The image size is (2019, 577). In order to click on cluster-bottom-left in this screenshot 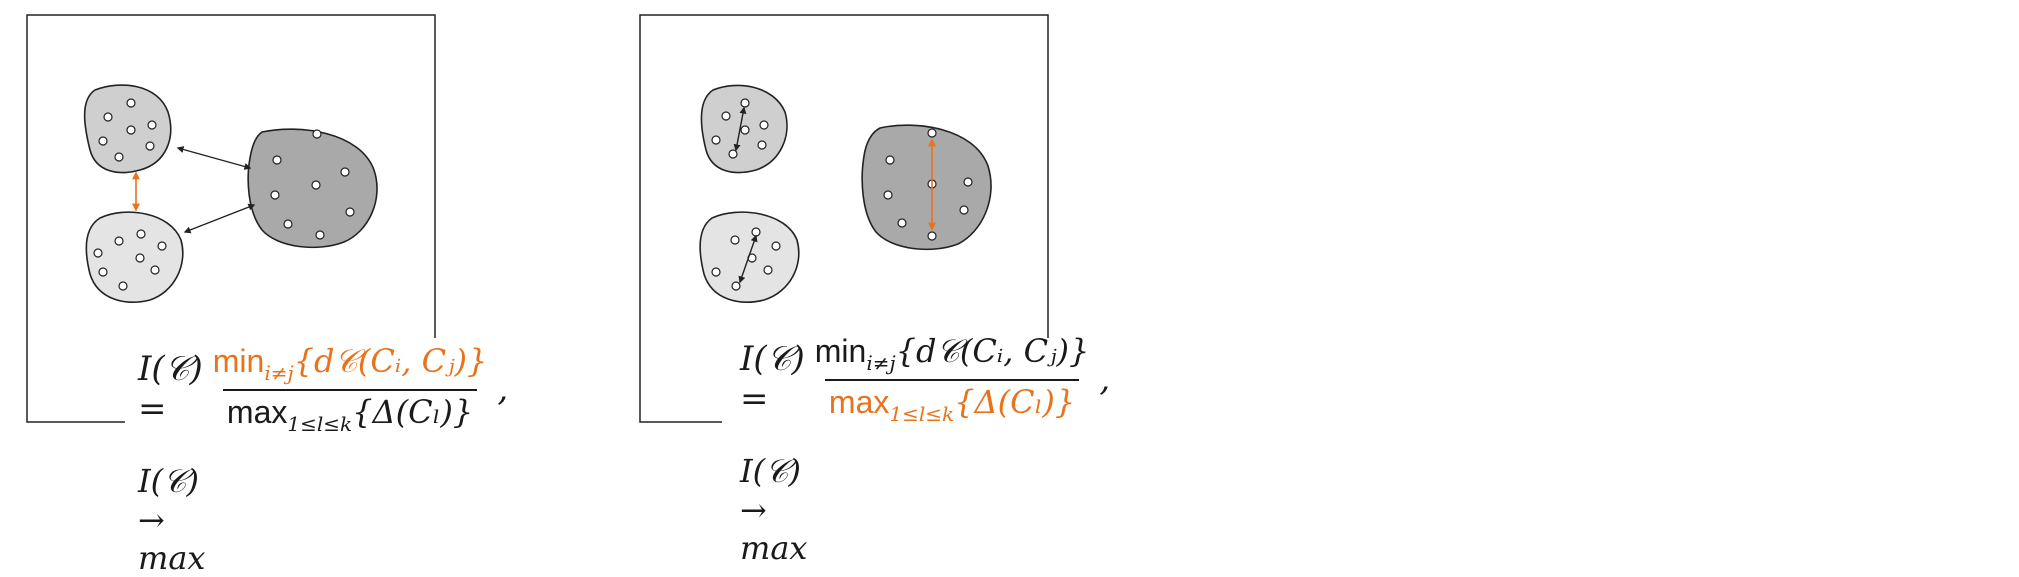, I will do `click(134, 257)`.